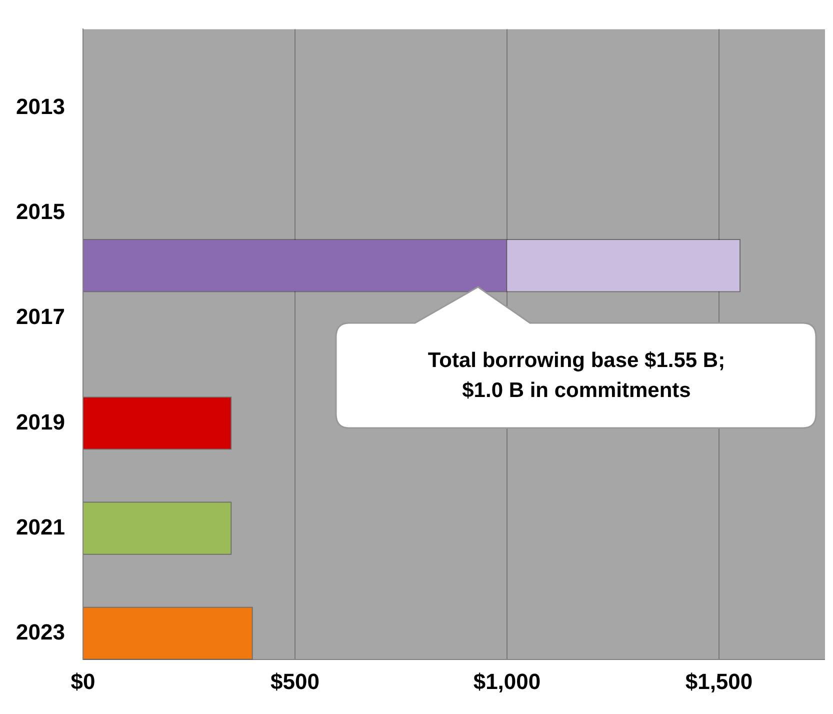 The height and width of the screenshot is (714, 833). I want to click on y-tick-label: 2021, so click(40, 527).